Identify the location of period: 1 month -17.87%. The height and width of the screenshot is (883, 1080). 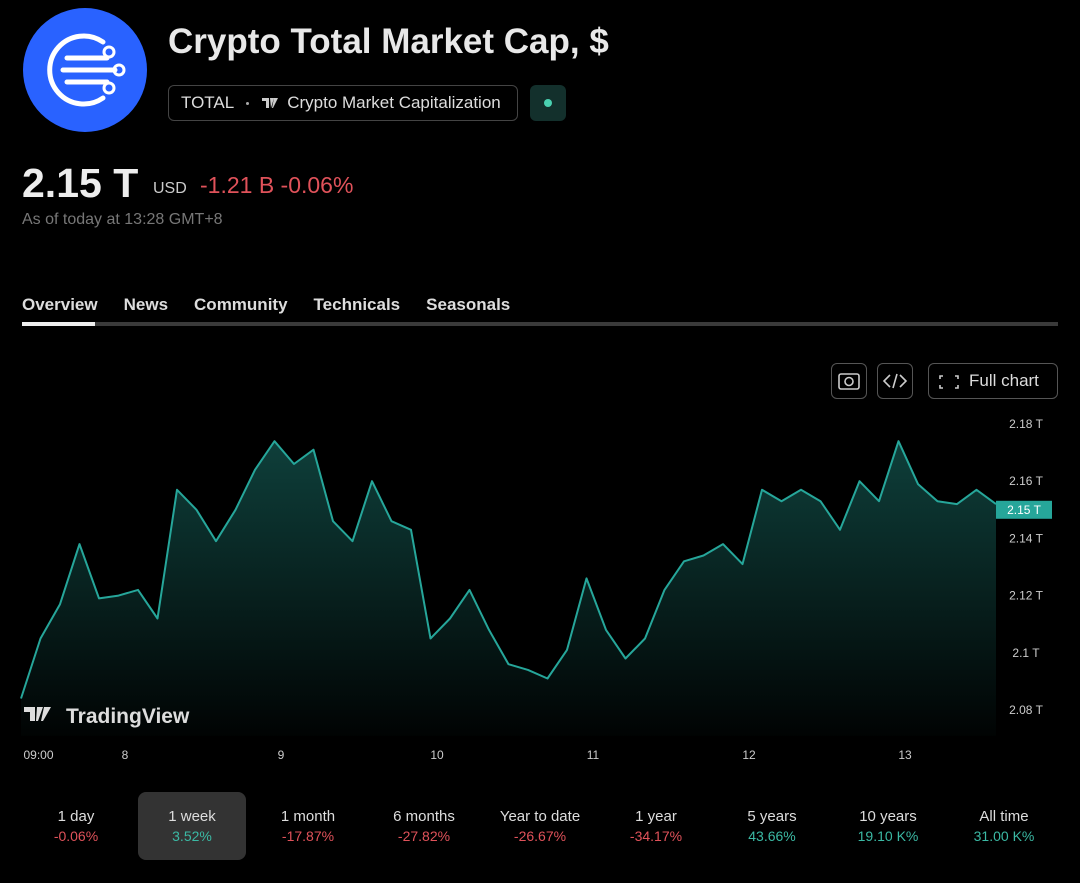
(308, 826).